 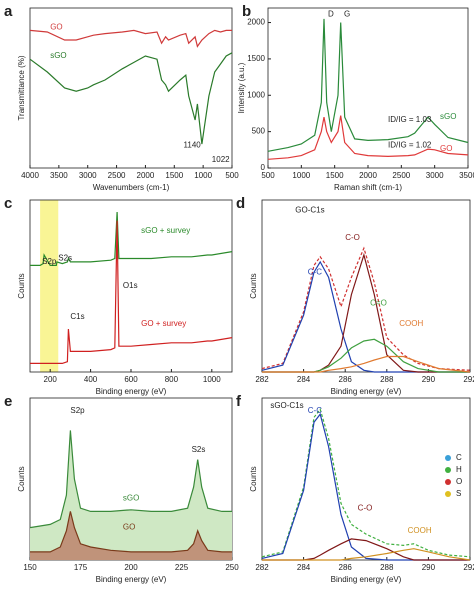 What do you see at coordinates (368, 187) in the screenshot?
I see `x-axis-label: Raman shift (cm-1)` at bounding box center [368, 187].